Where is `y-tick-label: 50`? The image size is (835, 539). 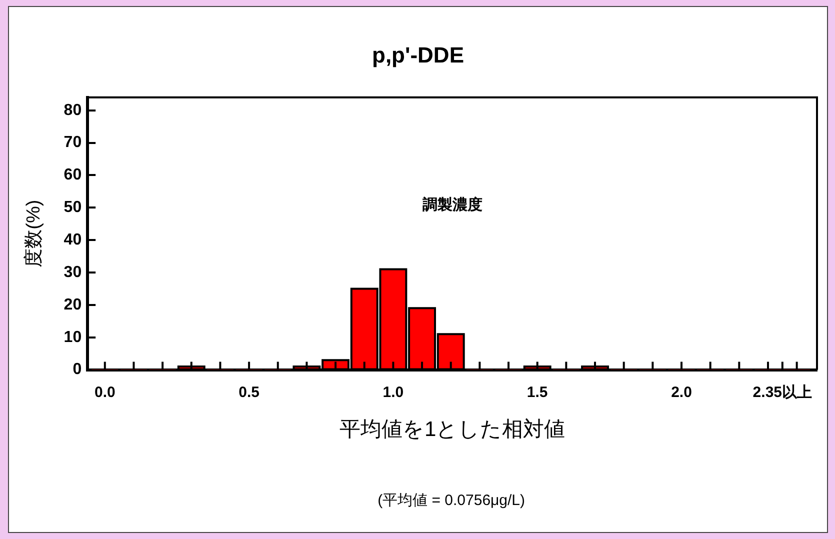
y-tick-label: 50 is located at coordinates (73, 207).